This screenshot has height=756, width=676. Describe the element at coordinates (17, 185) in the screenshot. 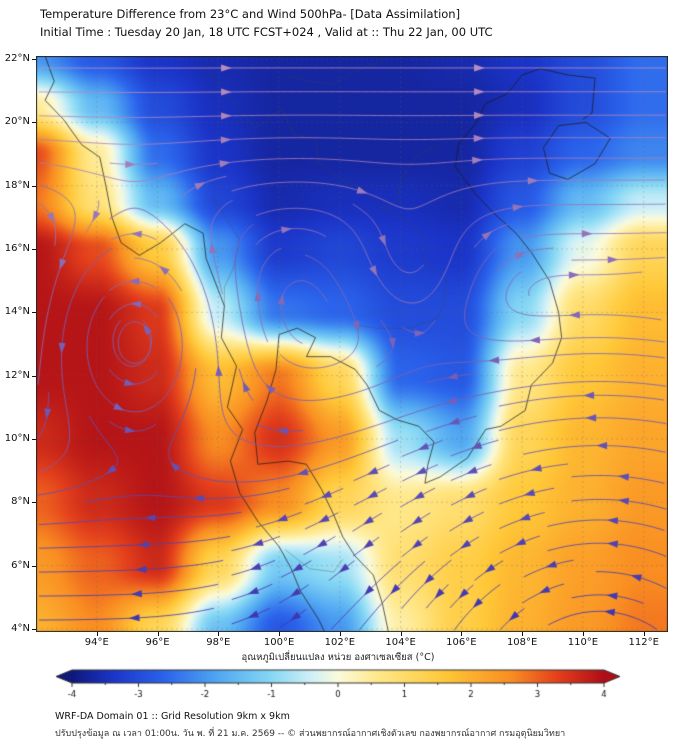

I see `y-axis-tick-label: 18°N` at that location.